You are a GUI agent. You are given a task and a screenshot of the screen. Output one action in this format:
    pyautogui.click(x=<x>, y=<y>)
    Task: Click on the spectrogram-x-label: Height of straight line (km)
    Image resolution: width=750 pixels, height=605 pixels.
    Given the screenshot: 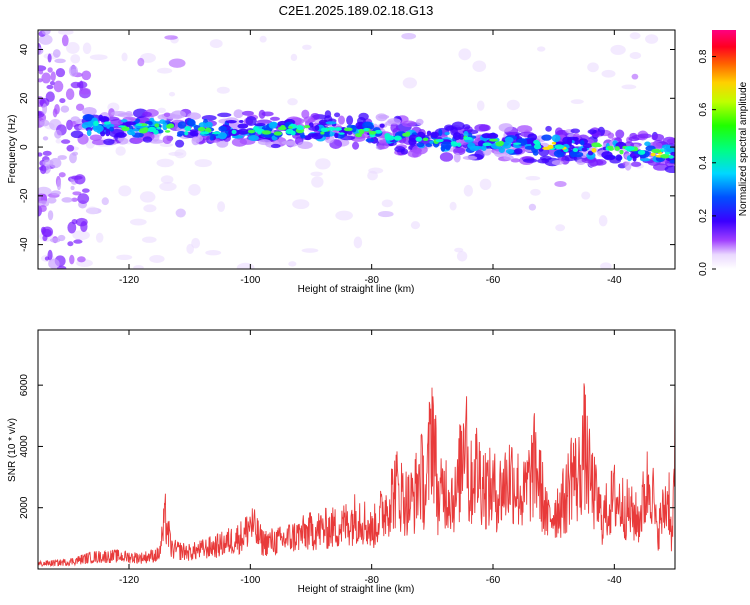 What is the action you would take?
    pyautogui.click(x=356, y=289)
    